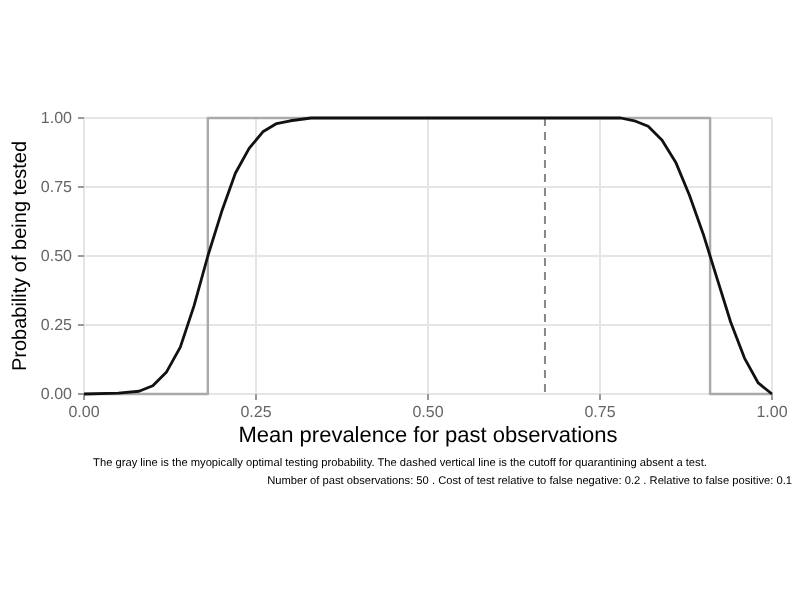 The height and width of the screenshot is (600, 800). Describe the element at coordinates (772, 412) in the screenshot. I see `x-tick-label: 1.00` at that location.